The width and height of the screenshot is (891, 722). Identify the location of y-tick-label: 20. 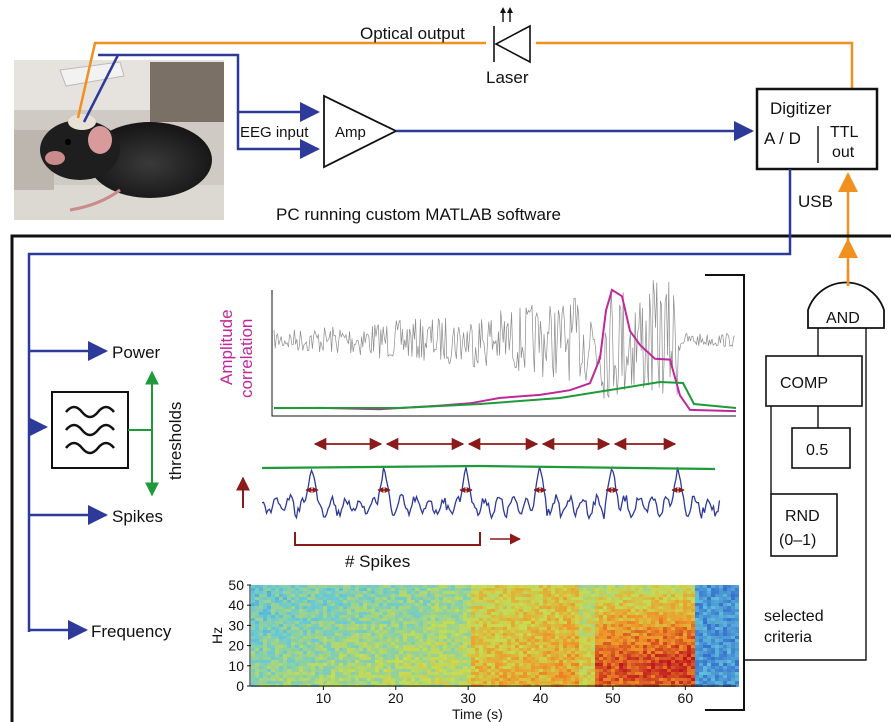
(236, 646).